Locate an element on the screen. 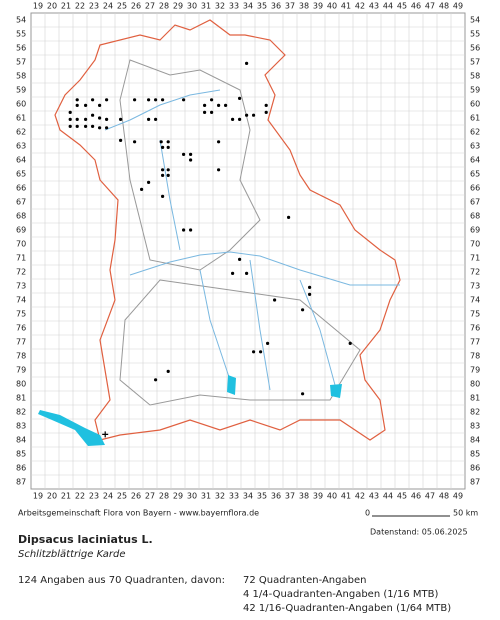  column-label: 36 is located at coordinates (276, 496).